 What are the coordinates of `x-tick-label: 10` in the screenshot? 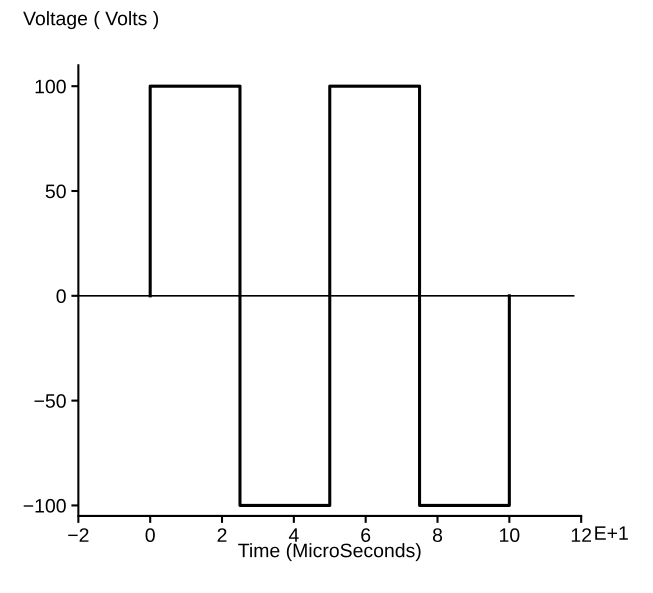 It's located at (510, 535).